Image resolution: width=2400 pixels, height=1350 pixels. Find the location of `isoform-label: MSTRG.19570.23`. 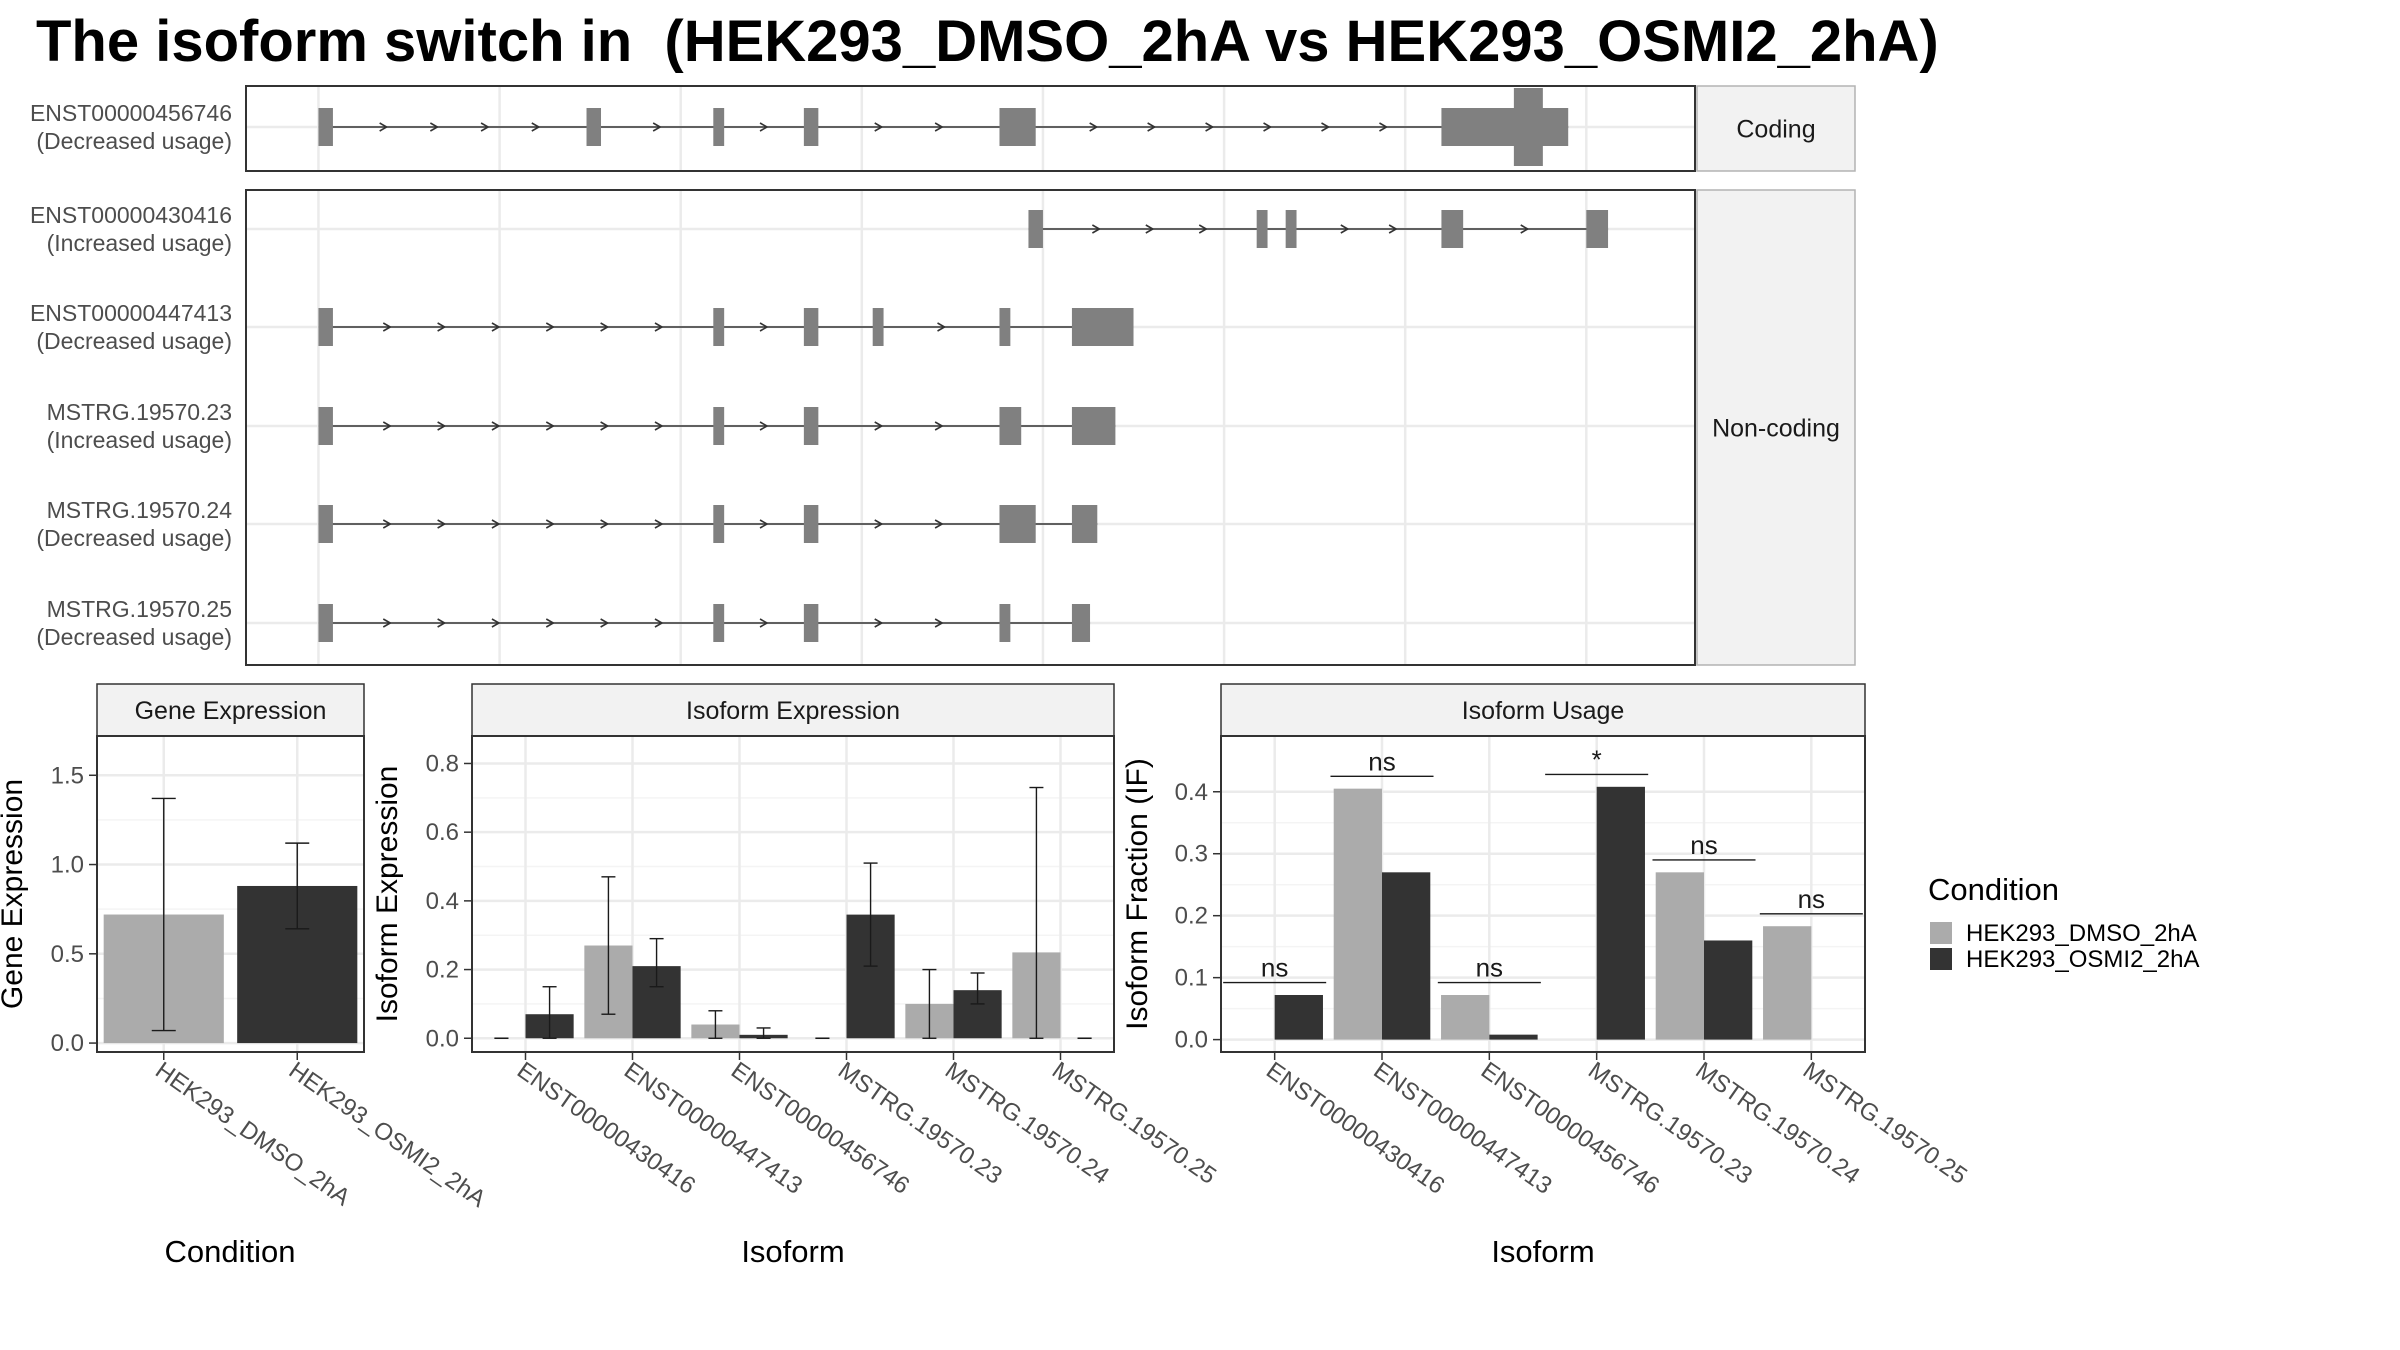

isoform-label: MSTRG.19570.23 is located at coordinates (139, 412).